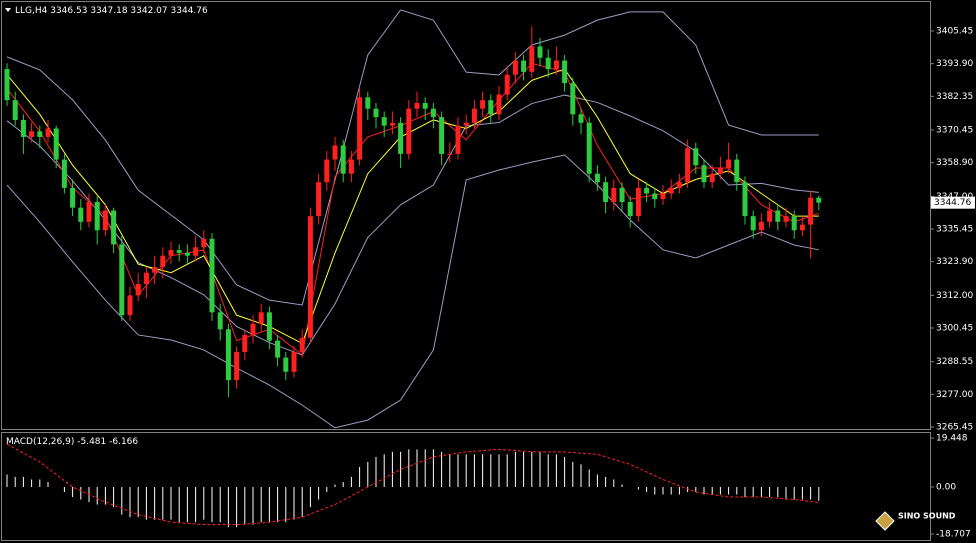  What do you see at coordinates (189, 11) in the screenshot?
I see `close-value: 3344.76` at bounding box center [189, 11].